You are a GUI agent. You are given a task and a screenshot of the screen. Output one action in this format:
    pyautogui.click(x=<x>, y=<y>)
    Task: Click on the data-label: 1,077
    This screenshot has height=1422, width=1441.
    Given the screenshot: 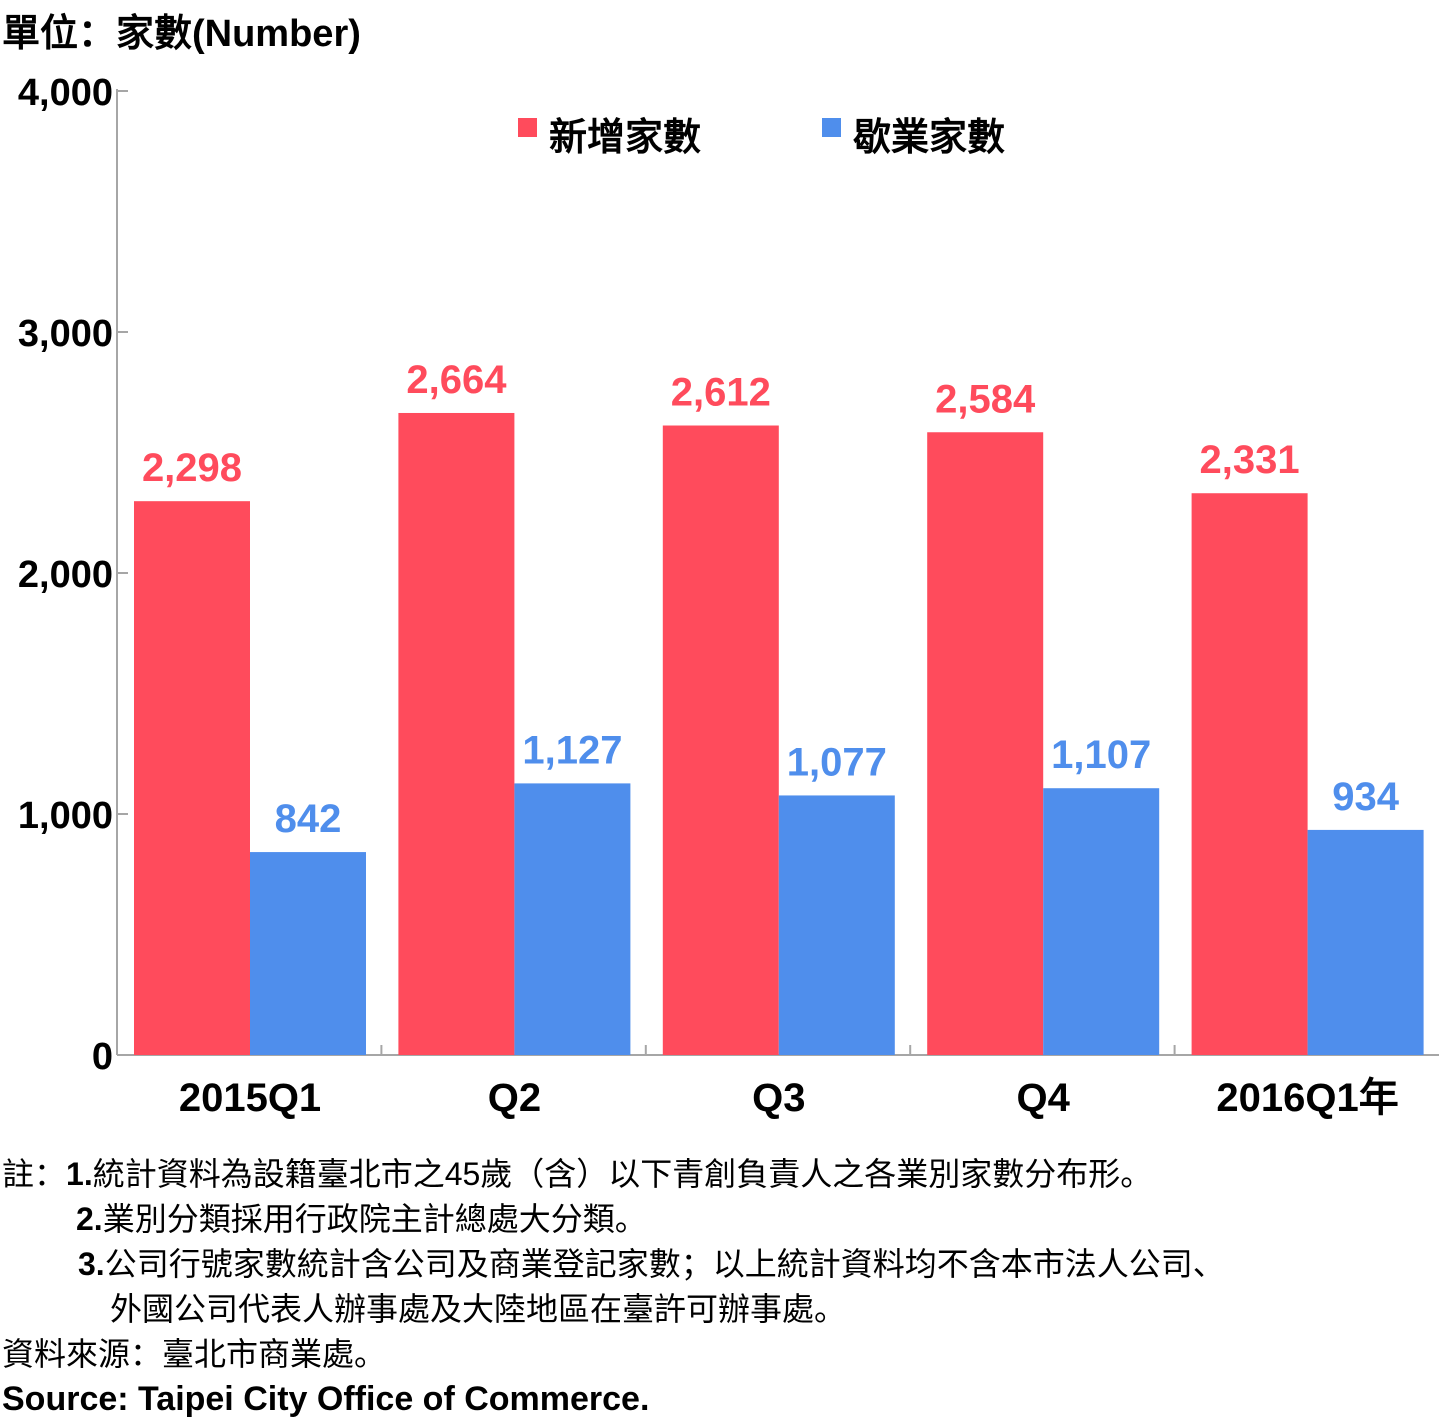 What is the action you would take?
    pyautogui.click(x=837, y=762)
    